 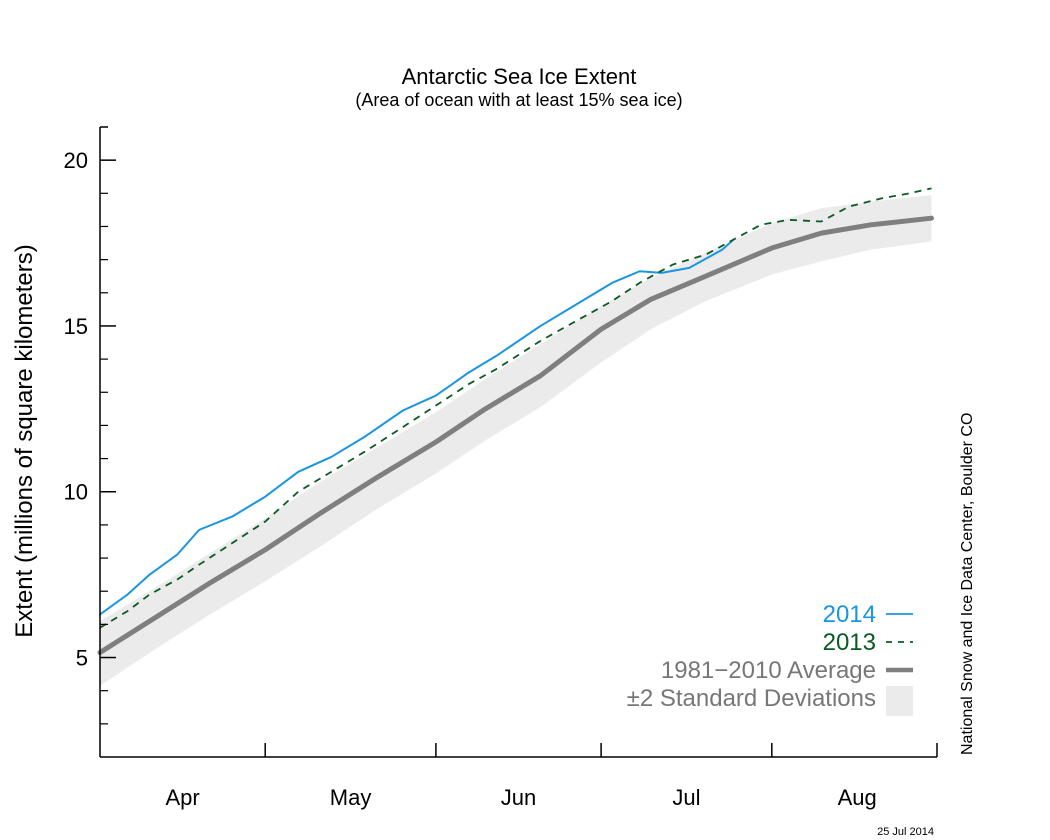 I want to click on date-stamp: 25 Jul 2014, so click(x=905, y=832).